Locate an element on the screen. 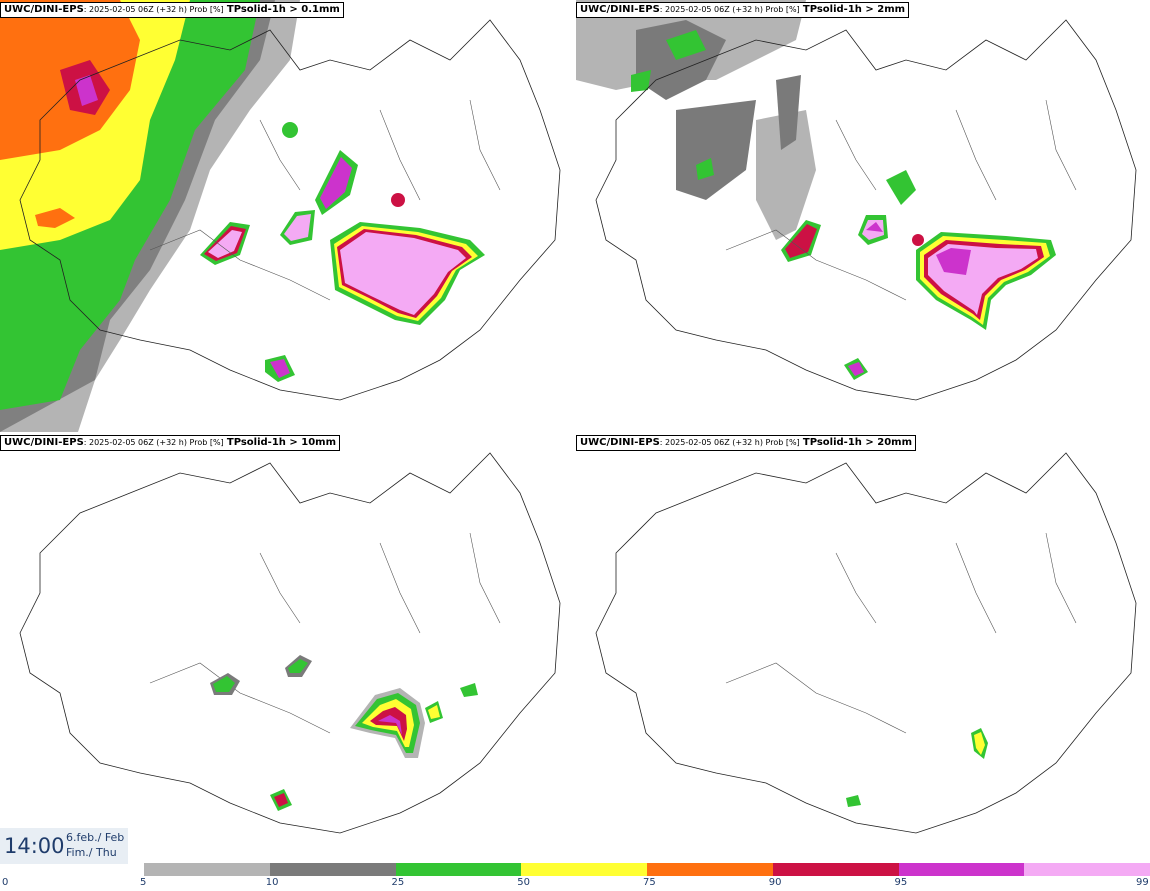 This screenshot has height=891, width=1150. colorbar-tick-label: 90 is located at coordinates (775, 882).